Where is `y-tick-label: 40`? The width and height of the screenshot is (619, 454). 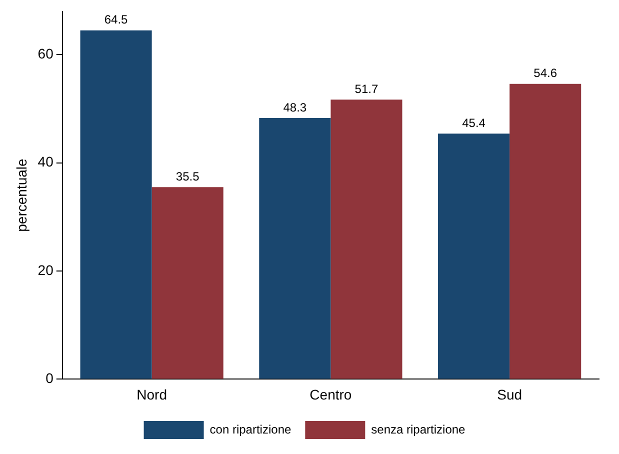 y-tick-label: 40 is located at coordinates (46, 162).